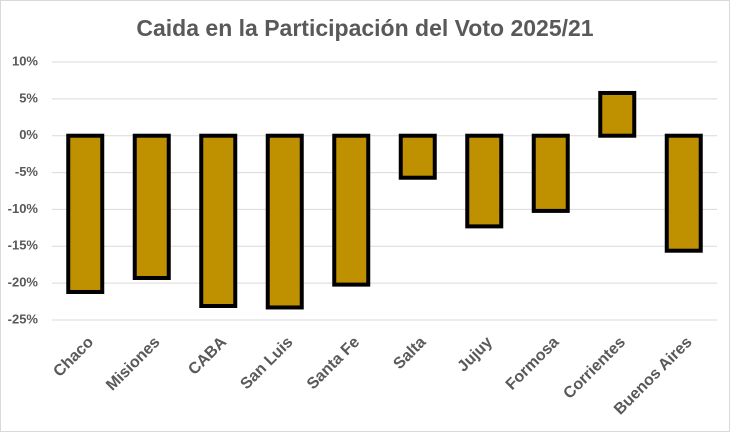 The height and width of the screenshot is (432, 730). I want to click on y-tick-label: -20%, so click(23, 282).